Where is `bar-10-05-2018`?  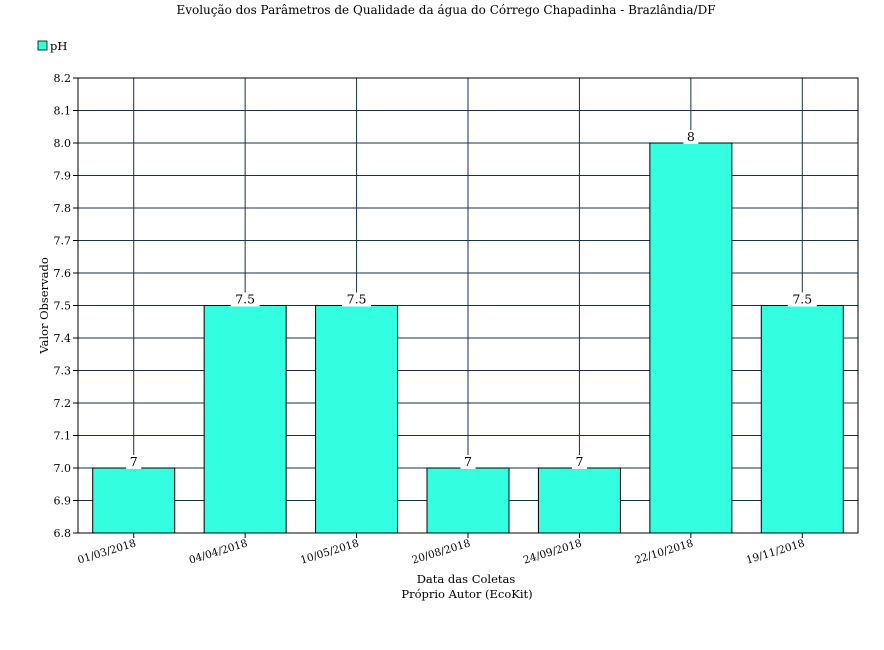
bar-10-05-2018 is located at coordinates (357, 419).